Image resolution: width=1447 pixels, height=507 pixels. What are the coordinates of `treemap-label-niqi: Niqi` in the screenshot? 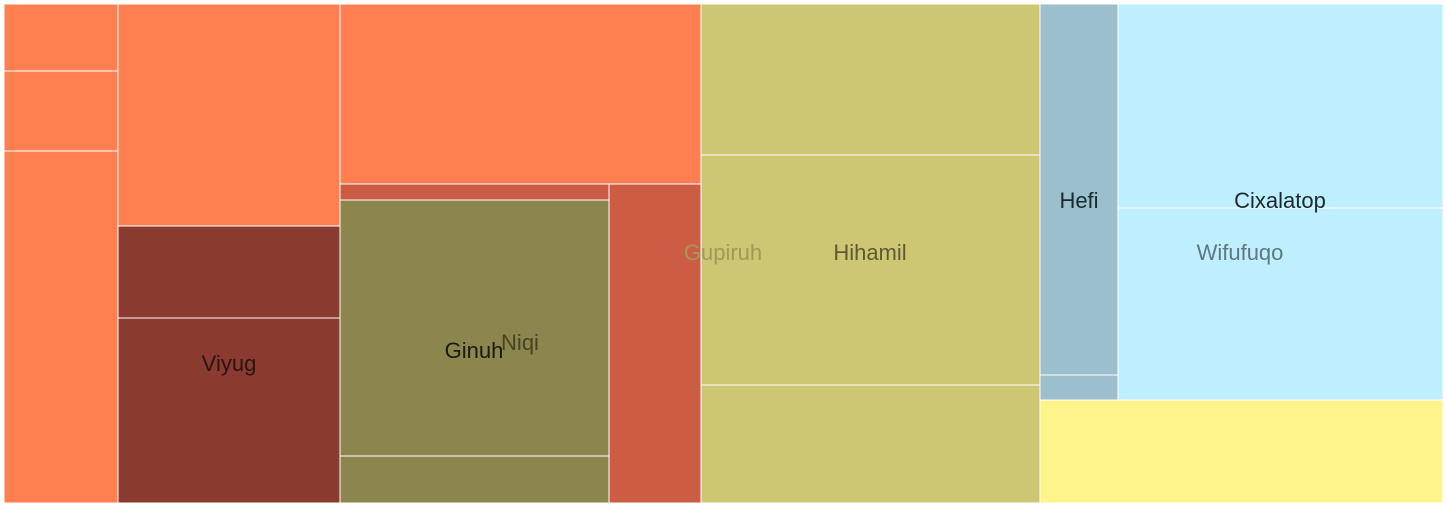 It's located at (520, 342).